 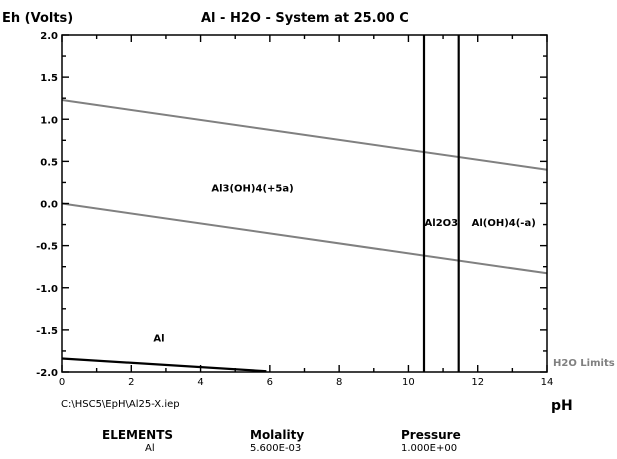 What do you see at coordinates (200, 382) in the screenshot?
I see `x-tick-label: 4` at bounding box center [200, 382].